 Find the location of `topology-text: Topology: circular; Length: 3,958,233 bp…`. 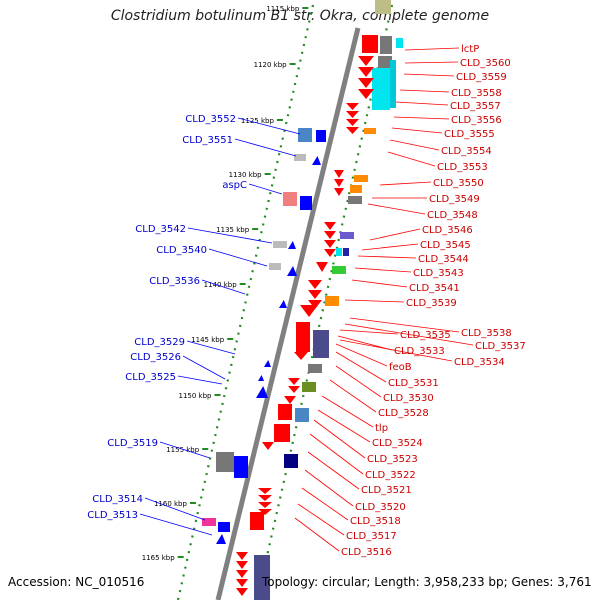

topology-text: Topology: circular; Length: 3,958,233 bp… is located at coordinates (427, 582).